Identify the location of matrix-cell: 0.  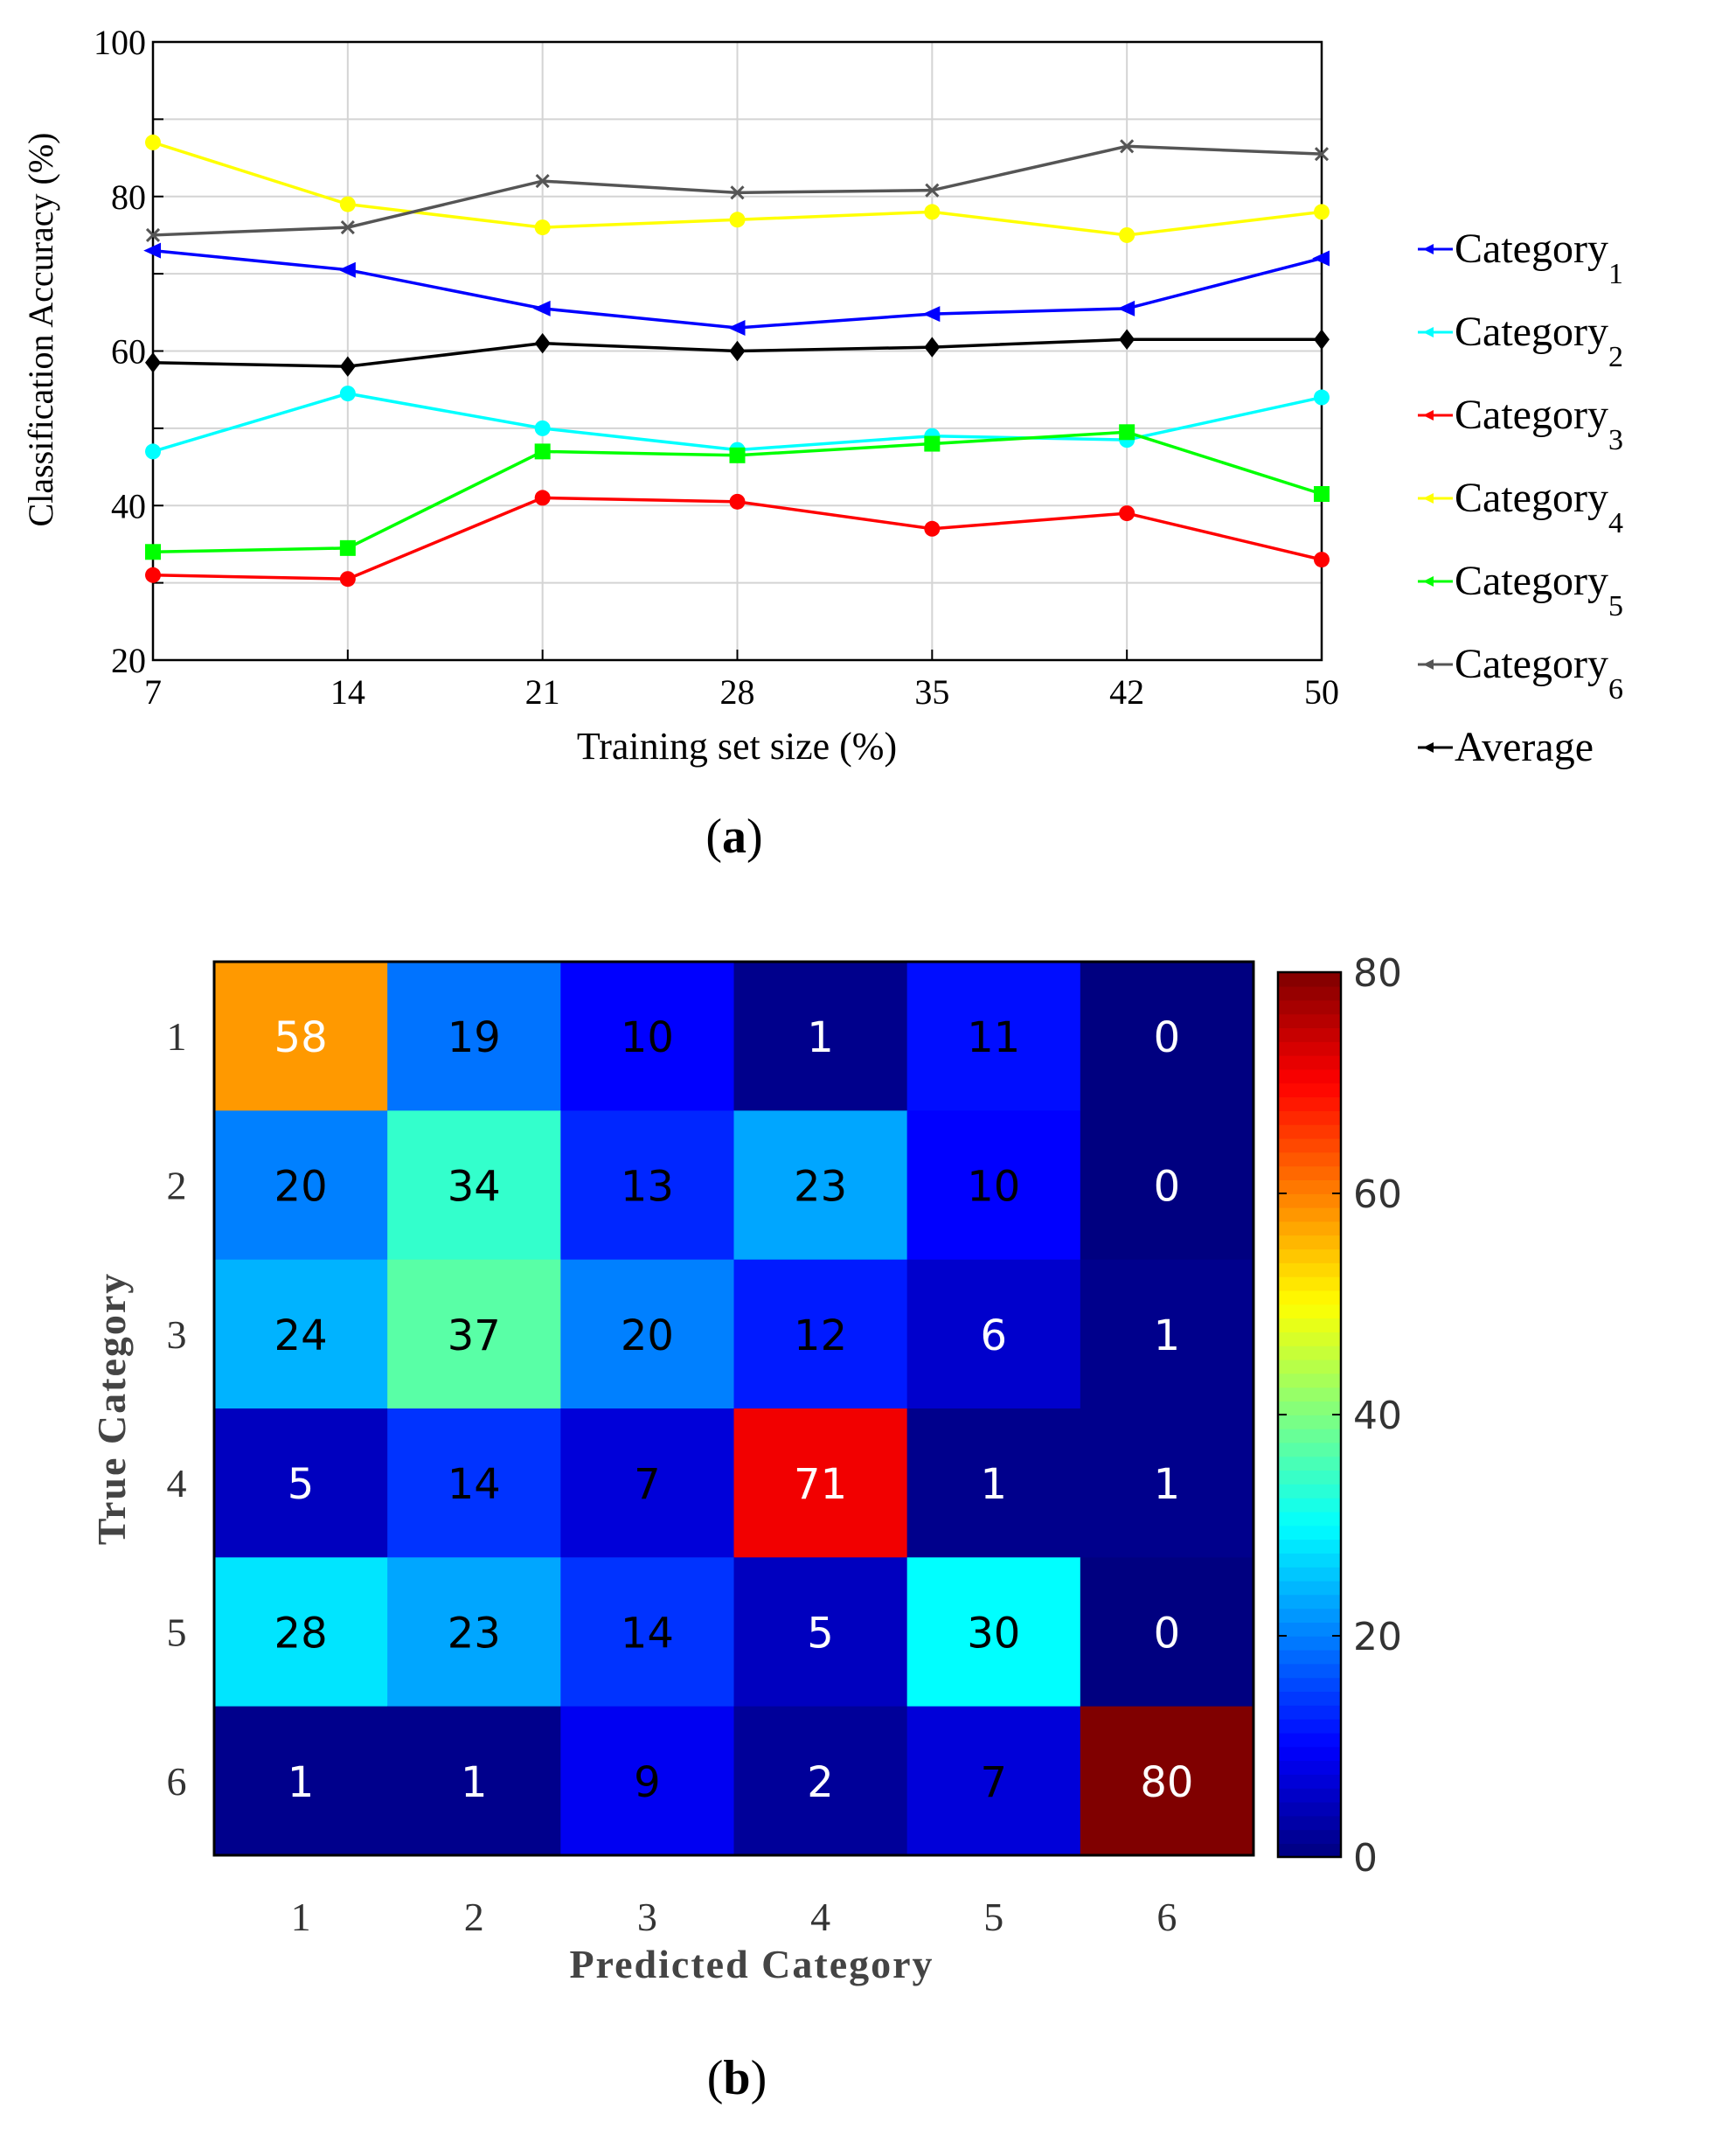
(1167, 1036).